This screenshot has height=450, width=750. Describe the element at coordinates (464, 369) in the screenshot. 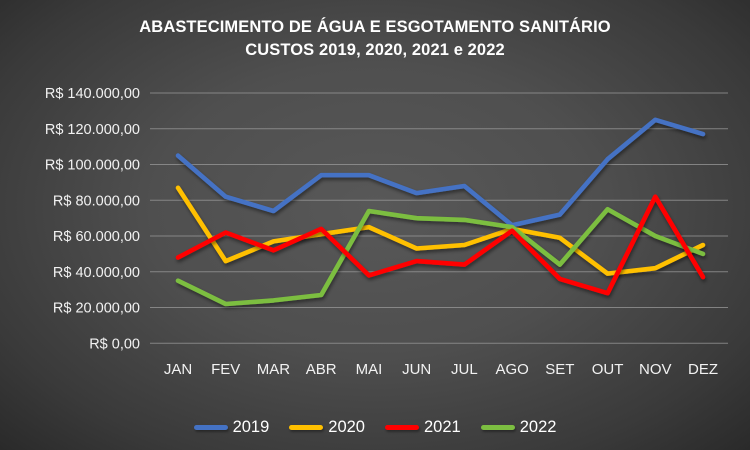

I see `x-axis-tick-label: JUL` at that location.